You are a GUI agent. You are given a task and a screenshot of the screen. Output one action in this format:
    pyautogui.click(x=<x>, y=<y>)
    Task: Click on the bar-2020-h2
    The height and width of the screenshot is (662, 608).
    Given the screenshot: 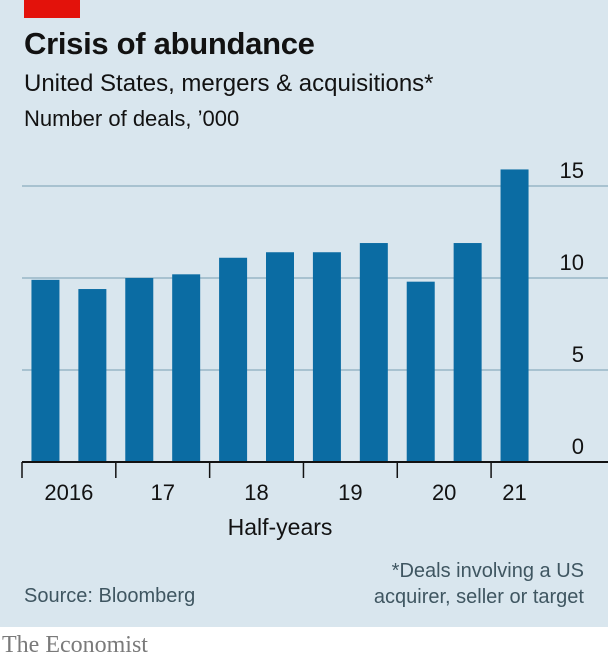 What is the action you would take?
    pyautogui.click(x=467, y=352)
    